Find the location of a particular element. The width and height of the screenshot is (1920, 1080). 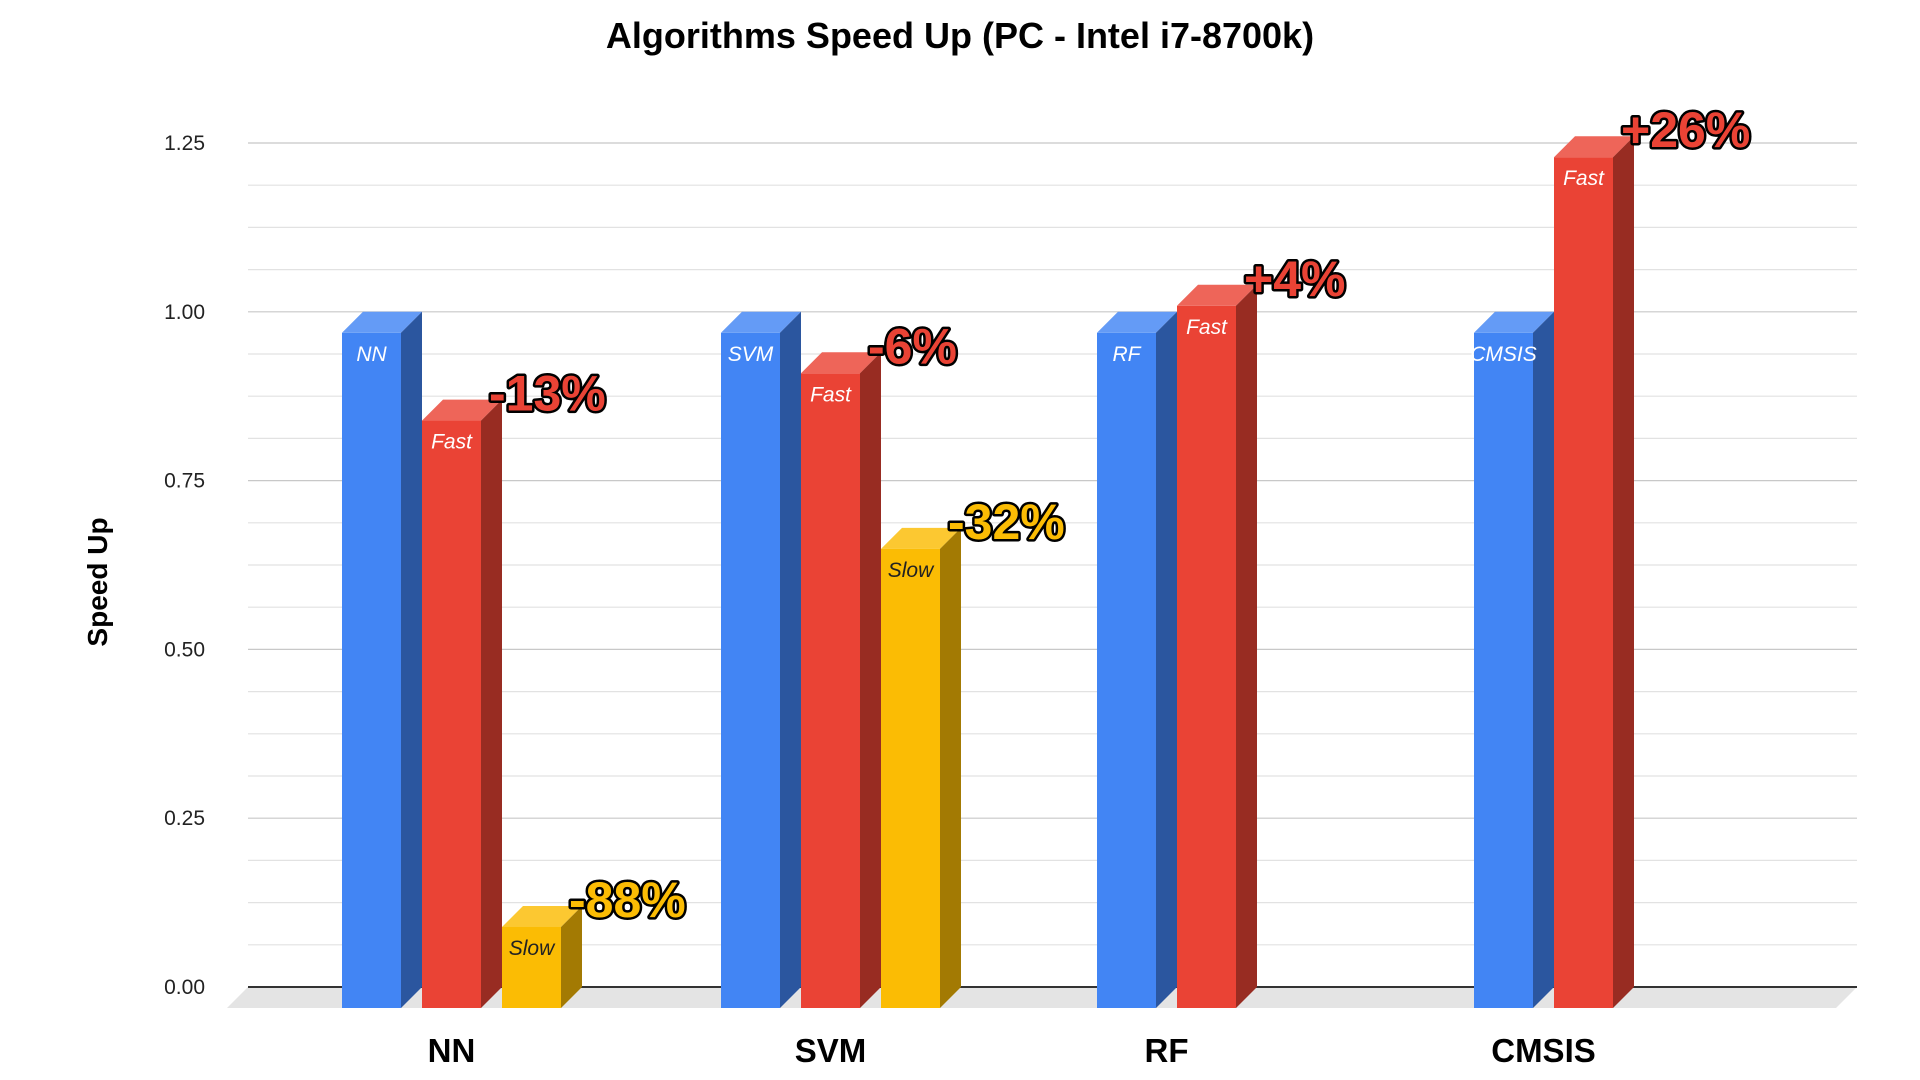

y-tick-label: 0.00 is located at coordinates (184, 987).